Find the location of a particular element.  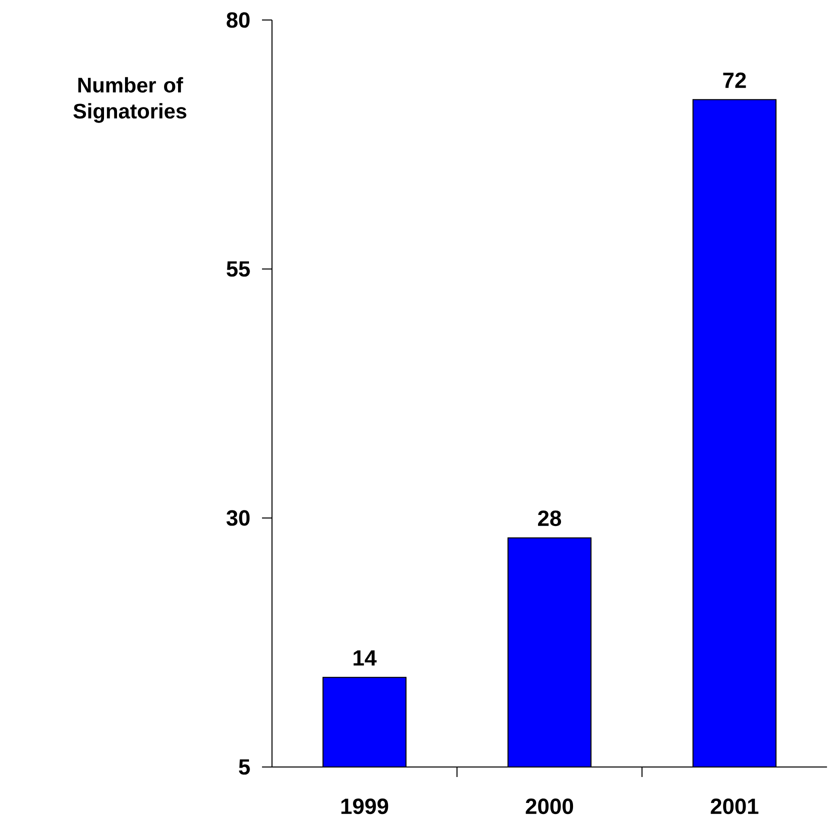

x-tick-label: 2000 is located at coordinates (550, 806).